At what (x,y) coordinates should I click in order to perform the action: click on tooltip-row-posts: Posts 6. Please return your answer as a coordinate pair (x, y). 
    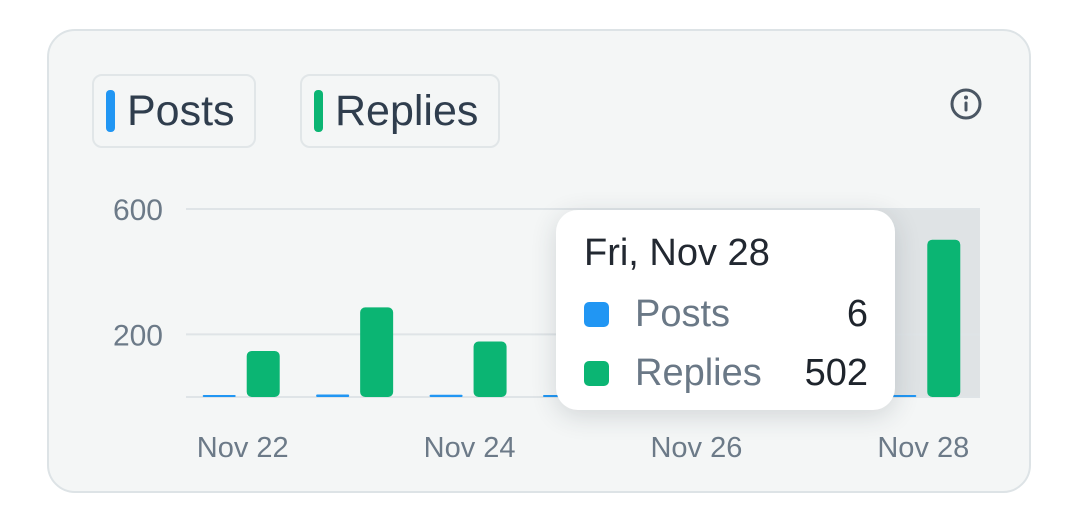
    Looking at the image, I should click on (726, 314).